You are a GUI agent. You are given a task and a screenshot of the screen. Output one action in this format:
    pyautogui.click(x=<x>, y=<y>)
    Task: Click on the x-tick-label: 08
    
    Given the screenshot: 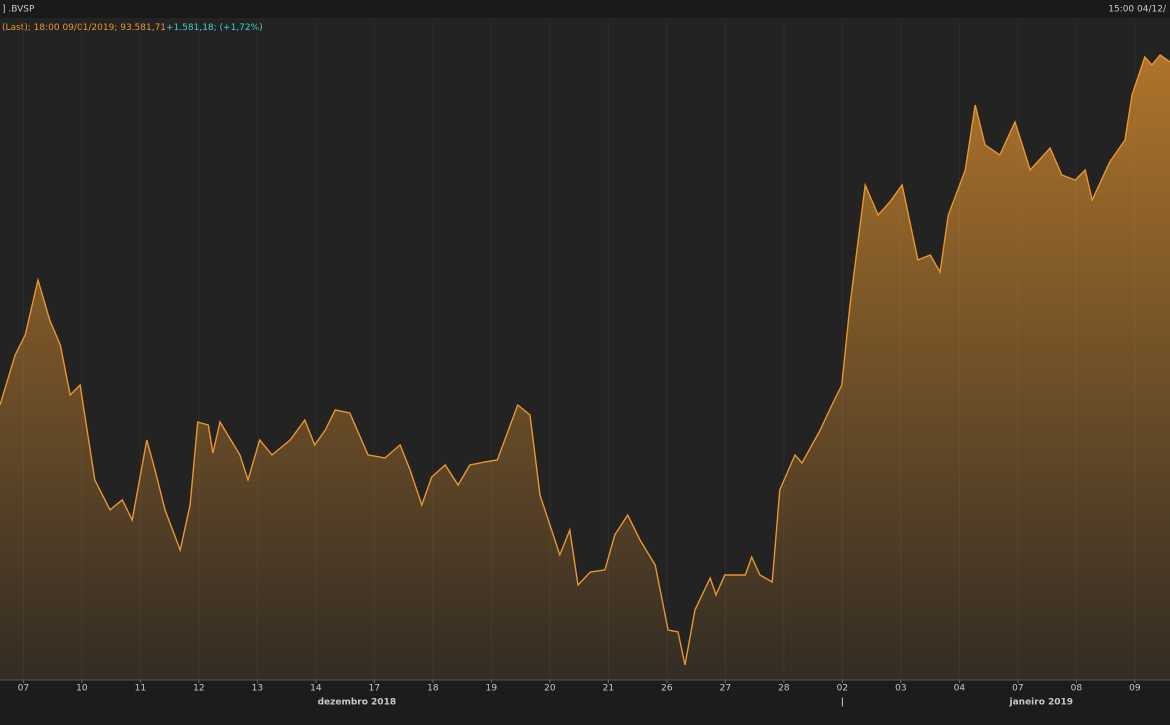 What is the action you would take?
    pyautogui.click(x=1077, y=689)
    